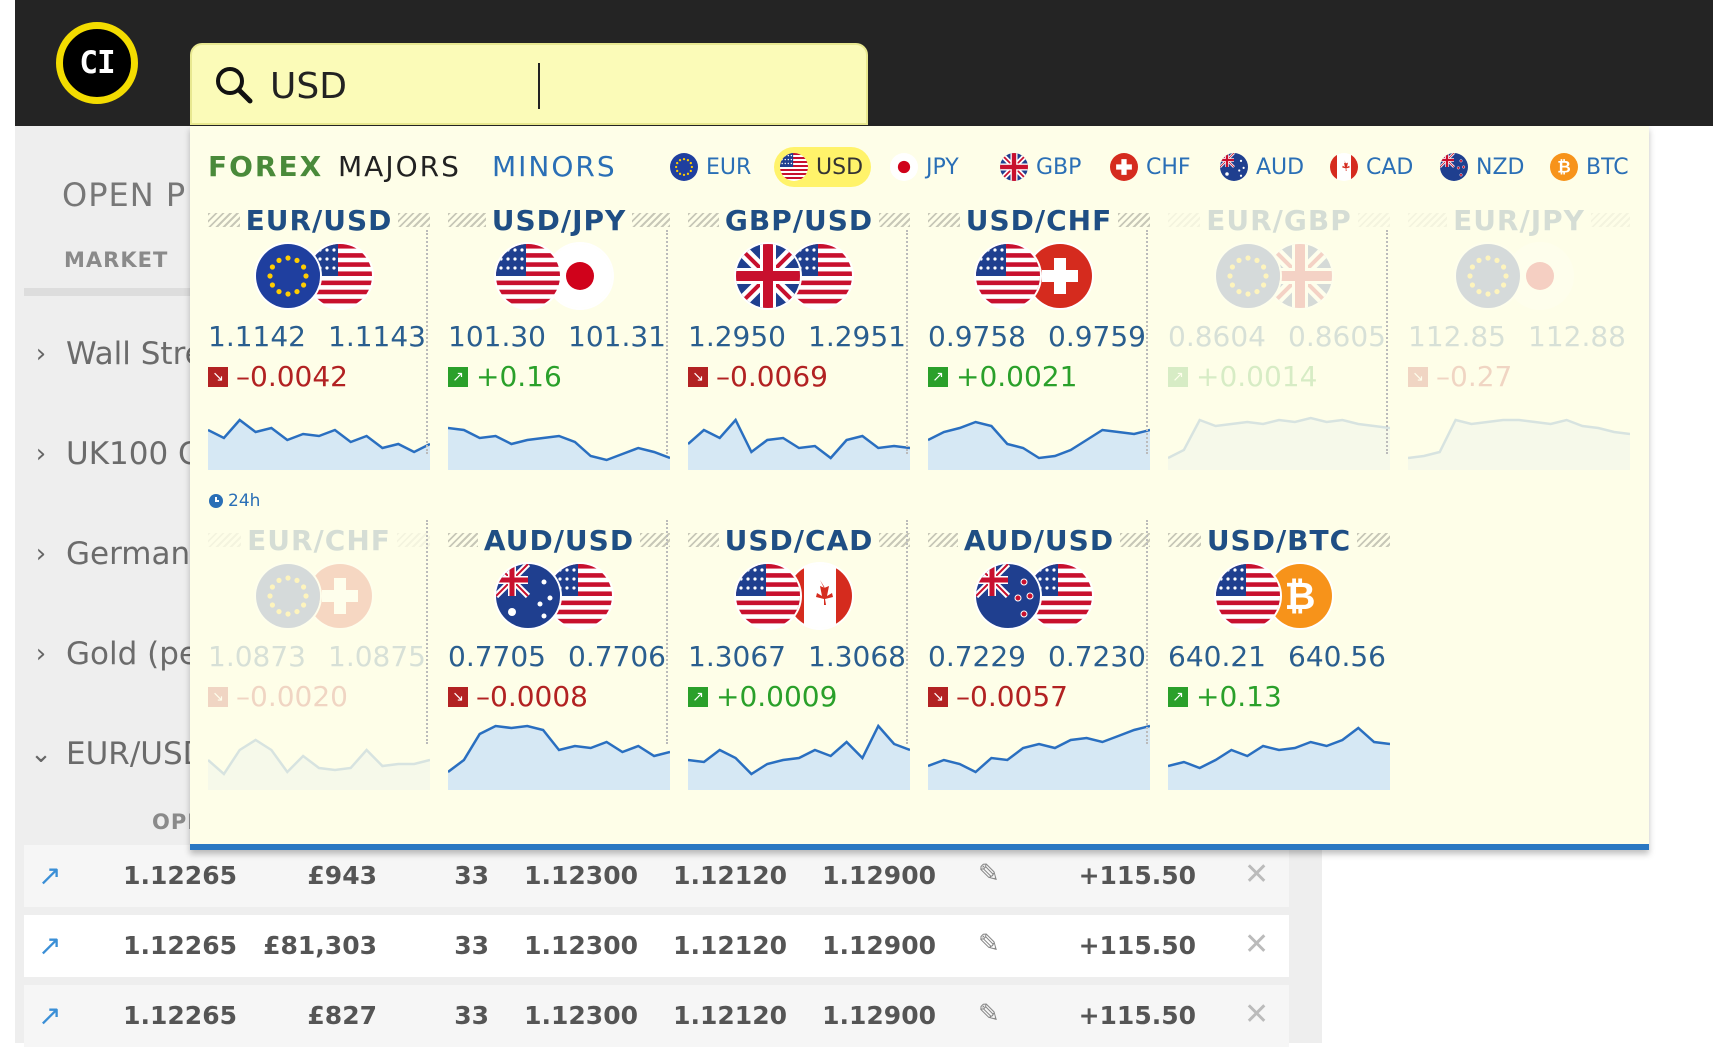  What do you see at coordinates (1039, 540) in the screenshot?
I see `pair-title: AUD/USD` at bounding box center [1039, 540].